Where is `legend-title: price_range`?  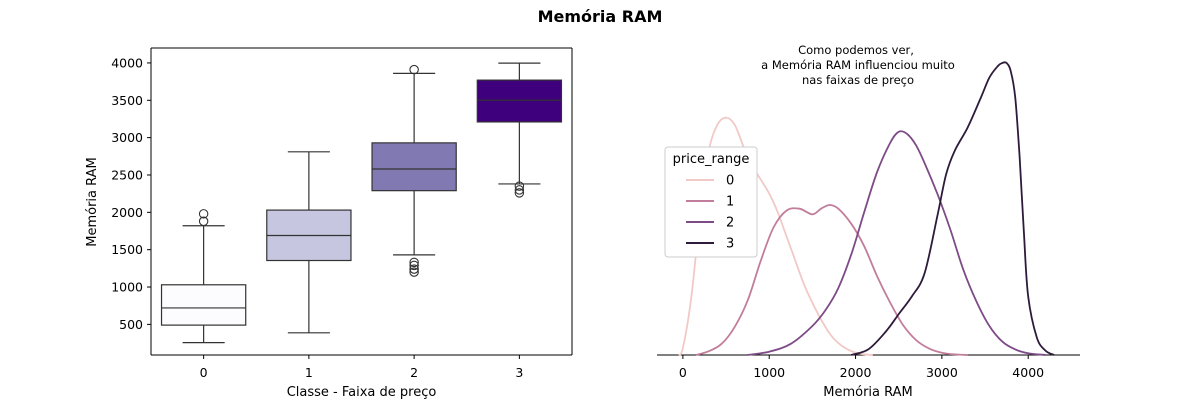
legend-title: price_range is located at coordinates (711, 159).